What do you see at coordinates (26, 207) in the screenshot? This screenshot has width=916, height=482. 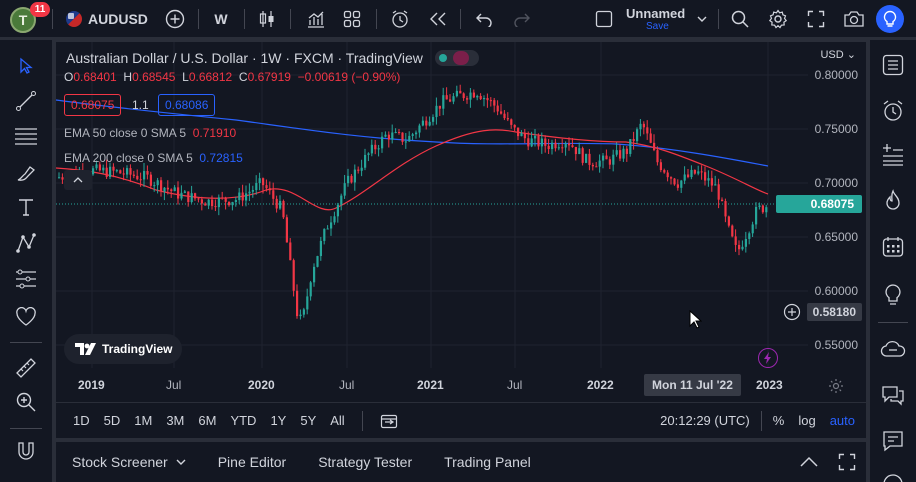 I see `text-tool` at bounding box center [26, 207].